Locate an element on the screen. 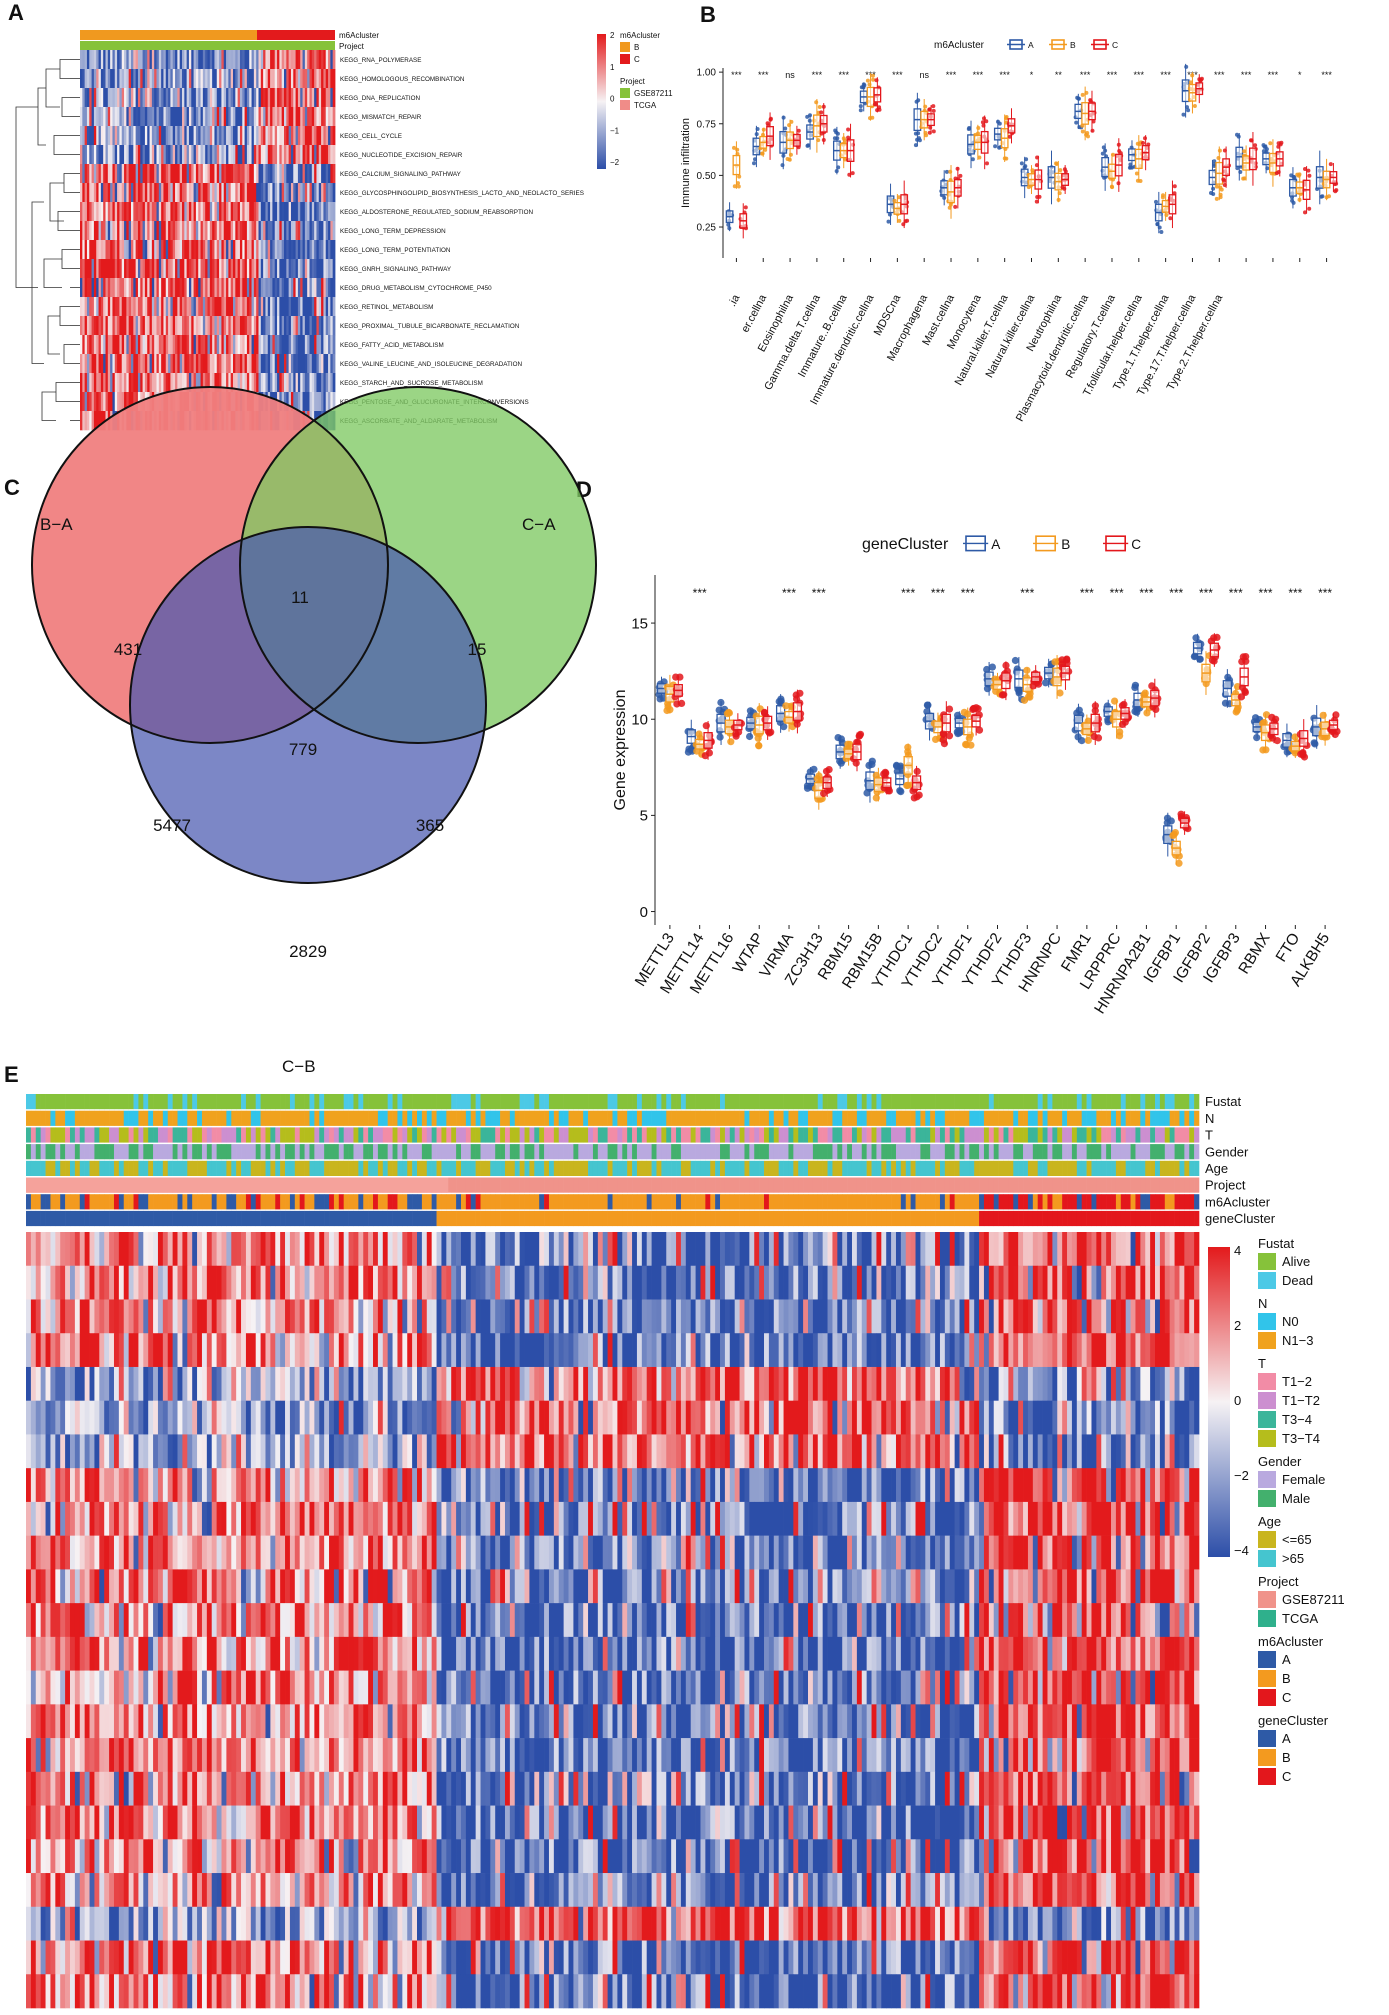 The image size is (1389, 2015). dendrogram-link is located at coordinates (48, 406).